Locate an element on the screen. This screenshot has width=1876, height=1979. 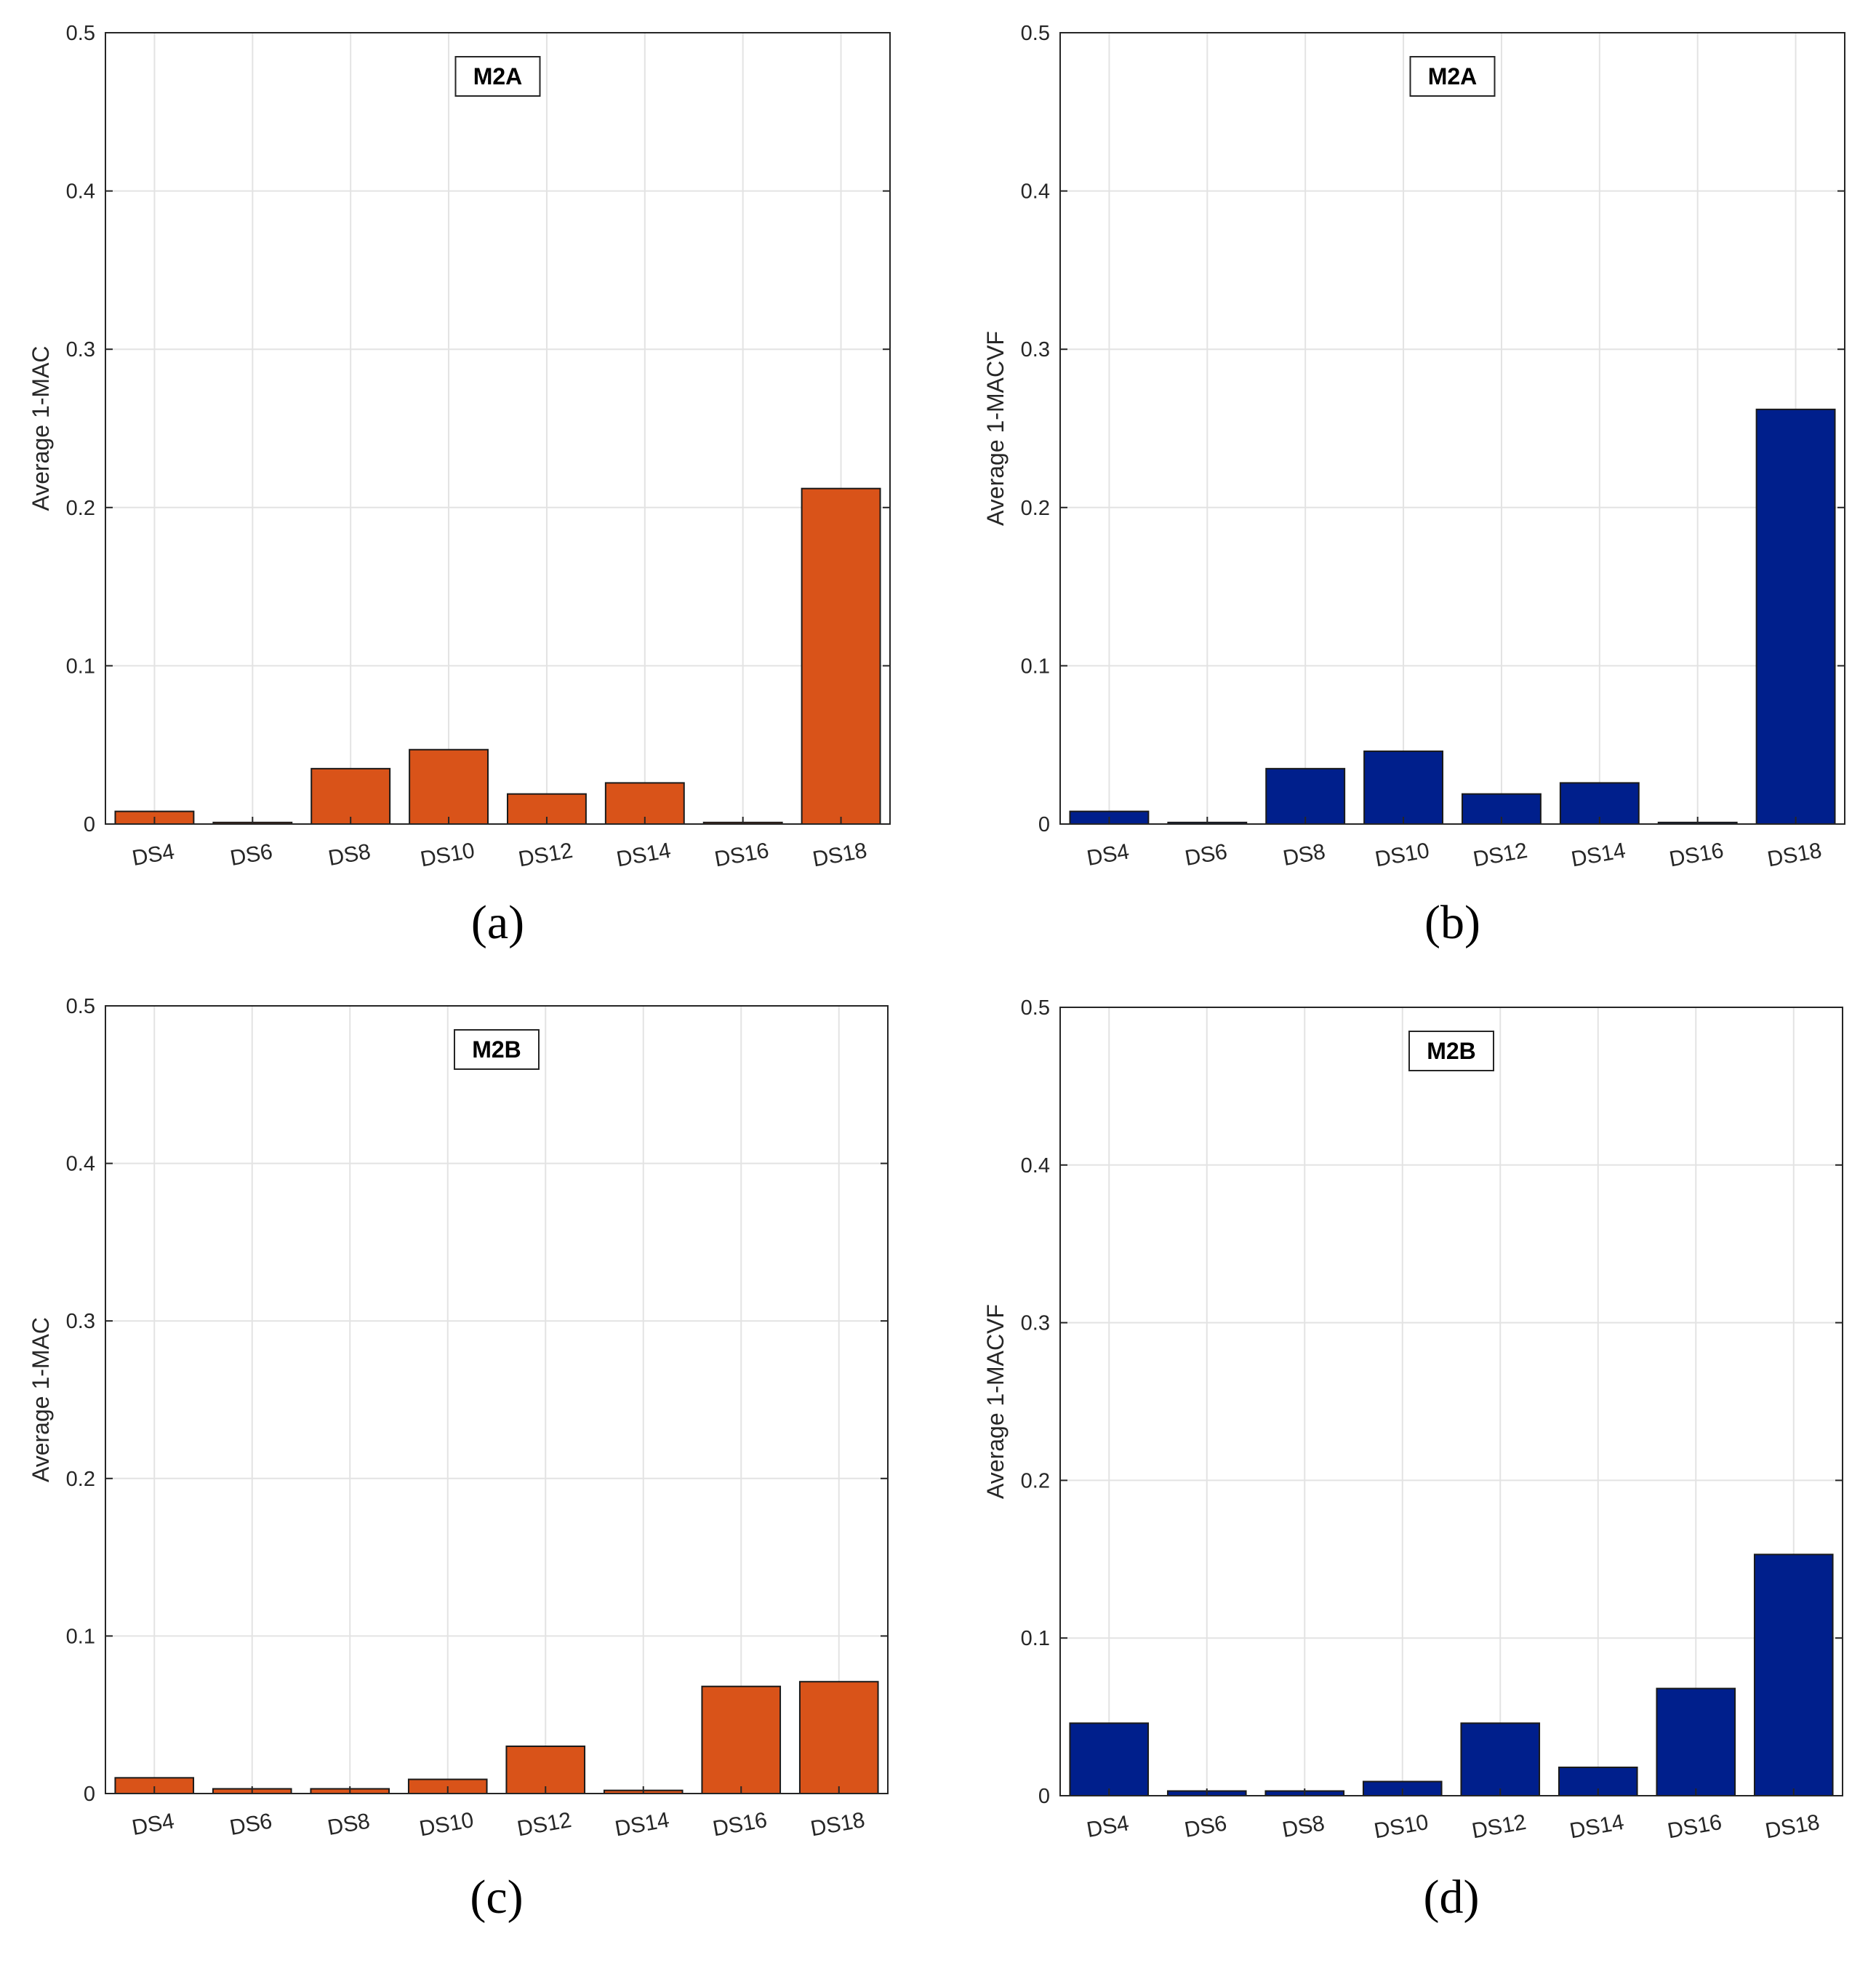
panel-caption: (c) is located at coordinates (496, 1898).